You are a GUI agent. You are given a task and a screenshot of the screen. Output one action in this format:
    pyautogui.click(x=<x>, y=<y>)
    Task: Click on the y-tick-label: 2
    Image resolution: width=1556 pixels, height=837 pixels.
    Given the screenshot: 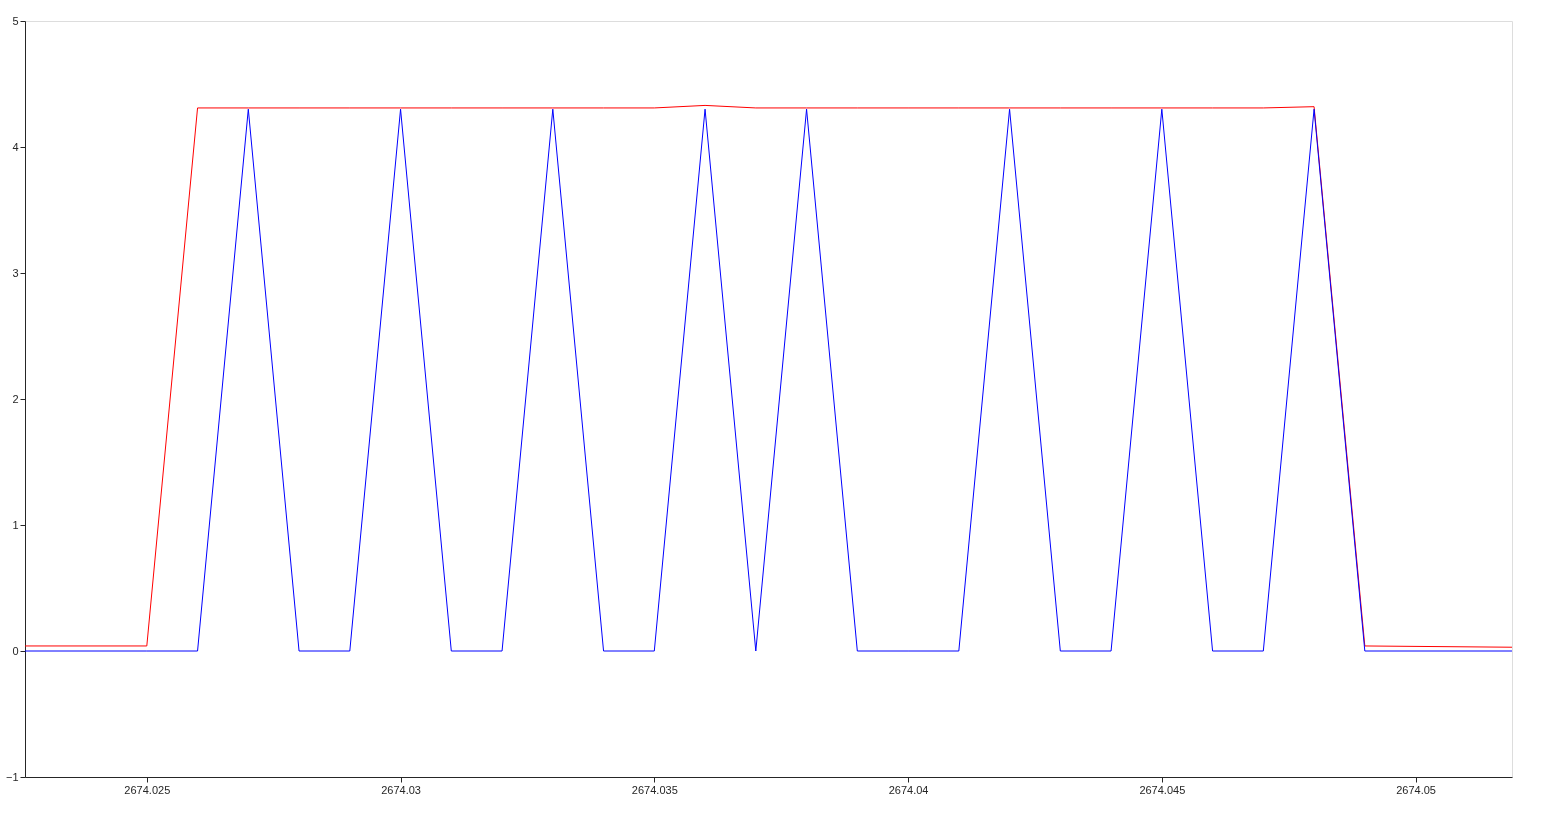 What is the action you would take?
    pyautogui.click(x=15, y=398)
    